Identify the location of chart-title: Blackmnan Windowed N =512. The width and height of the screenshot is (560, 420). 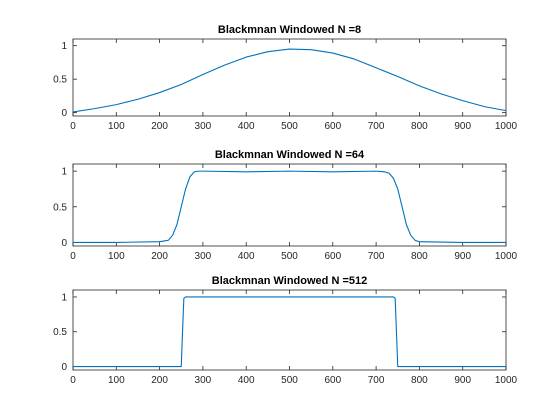
(289, 281).